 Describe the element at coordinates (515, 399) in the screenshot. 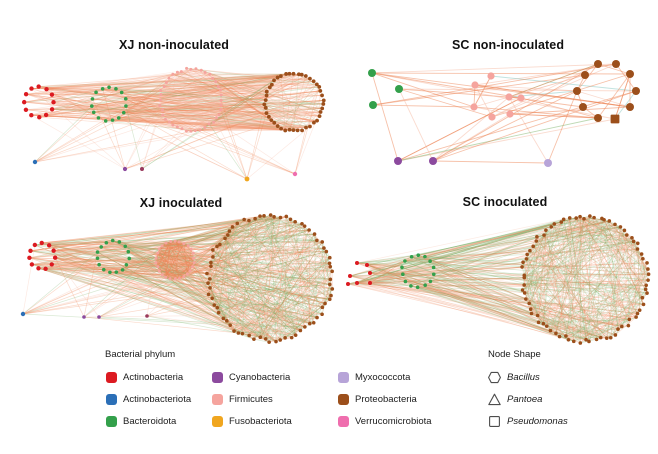

I see `shape-item-pantoea: Pantoea` at that location.